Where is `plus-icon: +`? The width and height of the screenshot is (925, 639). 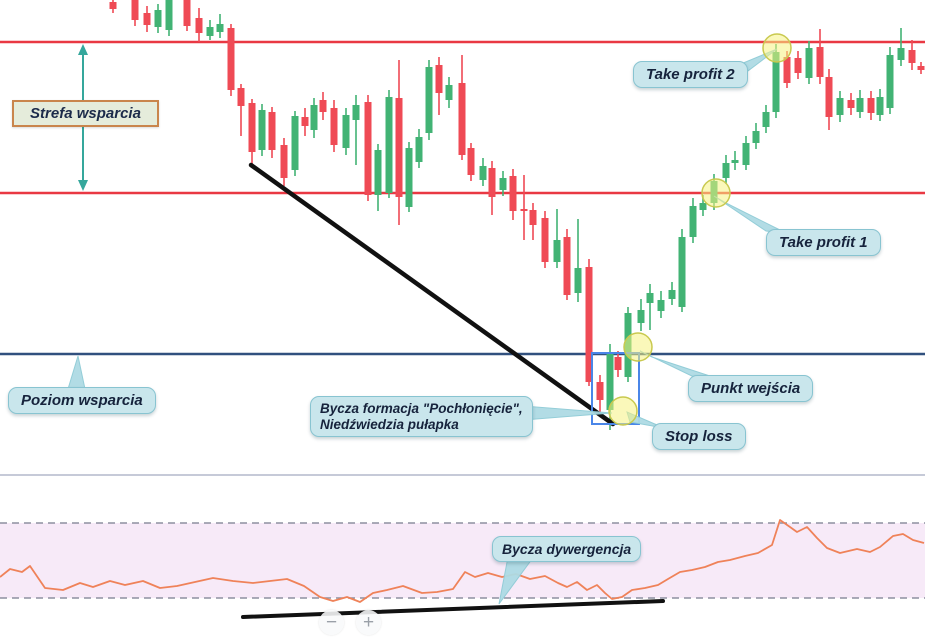
plus-icon: + is located at coordinates (368, 622).